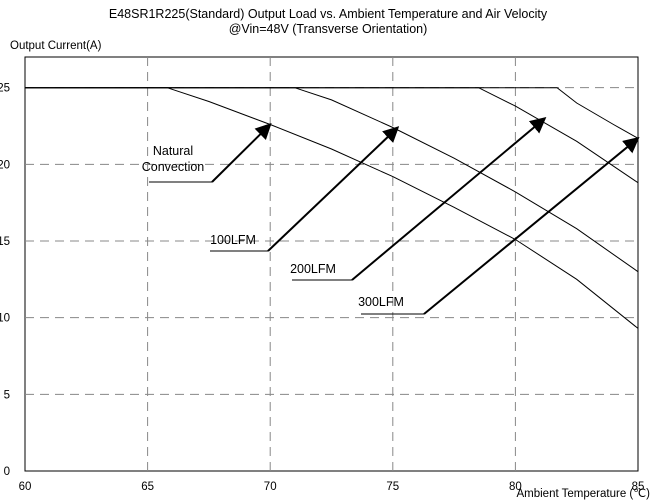 Image resolution: width=656 pixels, height=501 pixels. What do you see at coordinates (583, 494) in the screenshot?
I see `x-axis-label: Ambient Temperature (℃)` at bounding box center [583, 494].